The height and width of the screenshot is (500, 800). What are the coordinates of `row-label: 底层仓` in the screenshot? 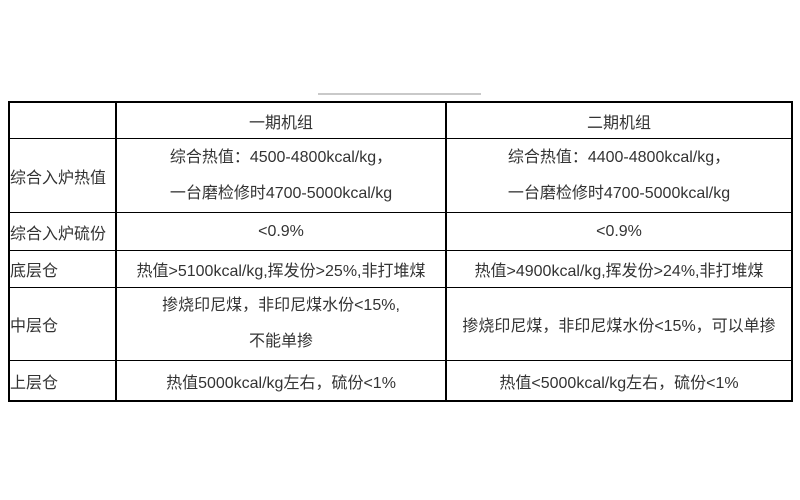 It's located at (62, 269).